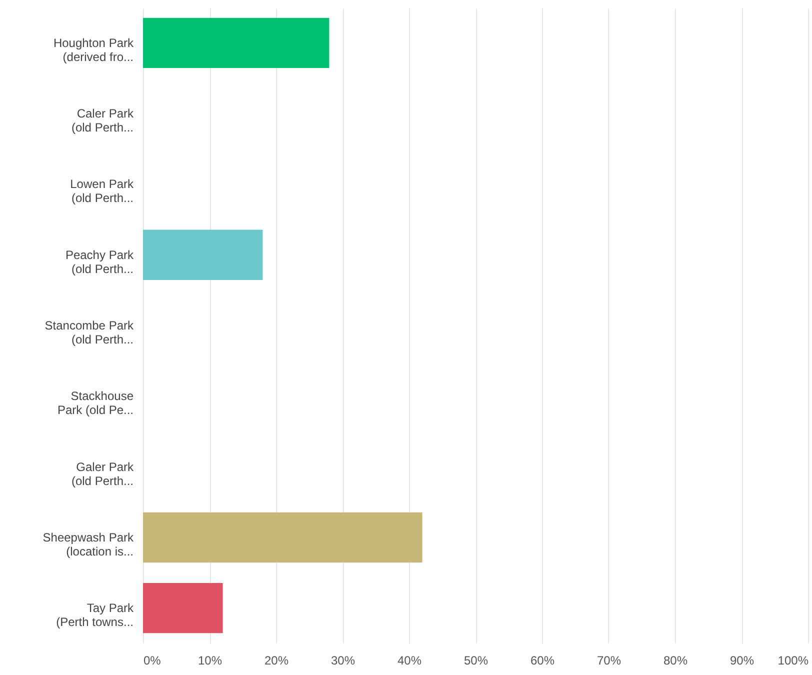  What do you see at coordinates (742, 661) in the screenshot?
I see `x-tick-label: 90%` at bounding box center [742, 661].